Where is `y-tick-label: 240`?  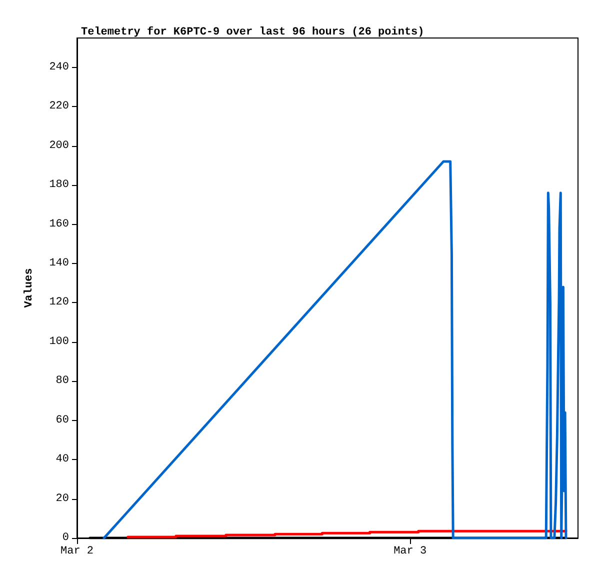
y-tick-label: 240 is located at coordinates (59, 67).